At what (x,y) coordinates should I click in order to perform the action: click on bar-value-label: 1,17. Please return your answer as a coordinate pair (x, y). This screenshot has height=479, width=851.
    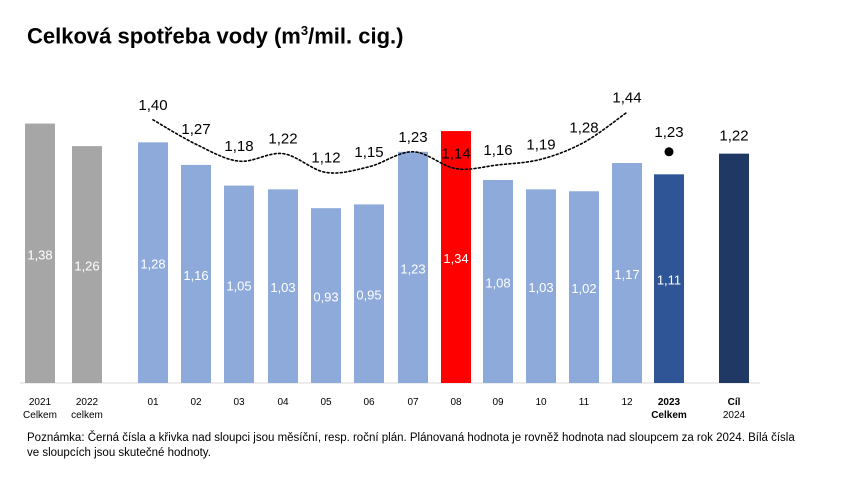
    Looking at the image, I should click on (626, 274).